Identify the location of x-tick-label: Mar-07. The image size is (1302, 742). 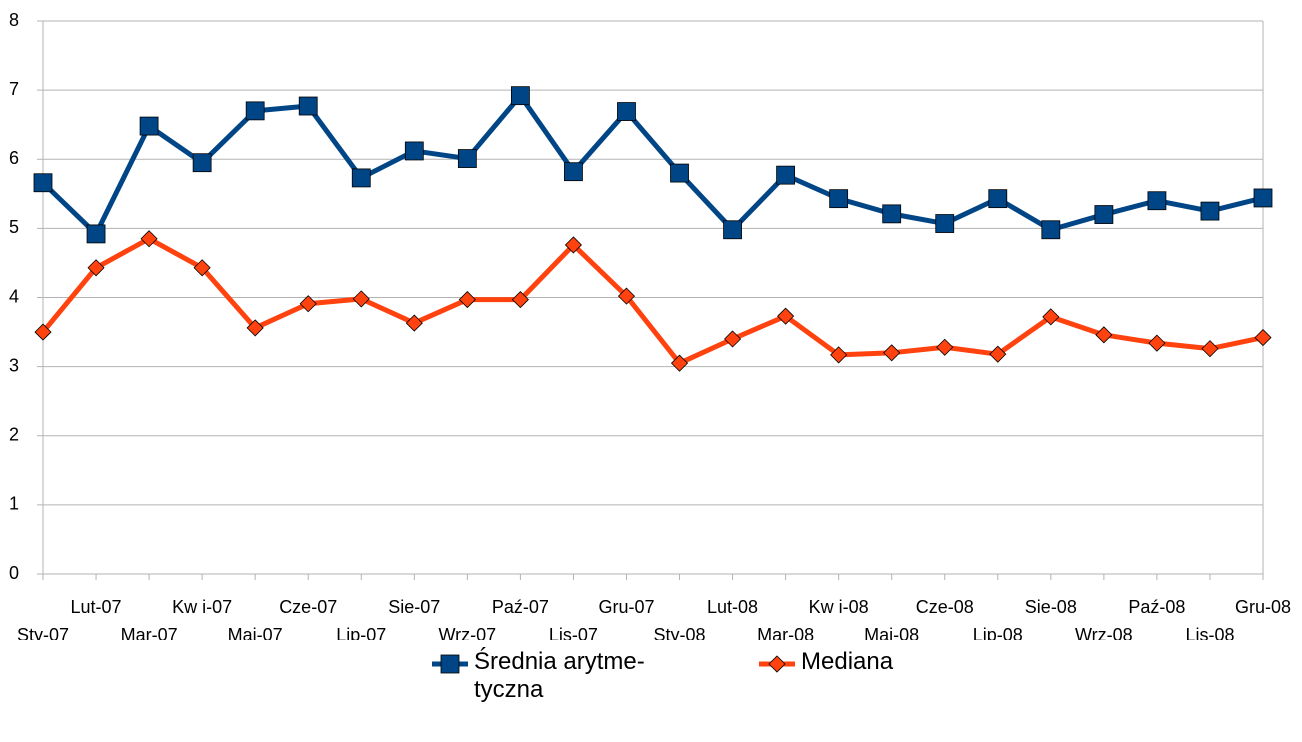
(149, 632).